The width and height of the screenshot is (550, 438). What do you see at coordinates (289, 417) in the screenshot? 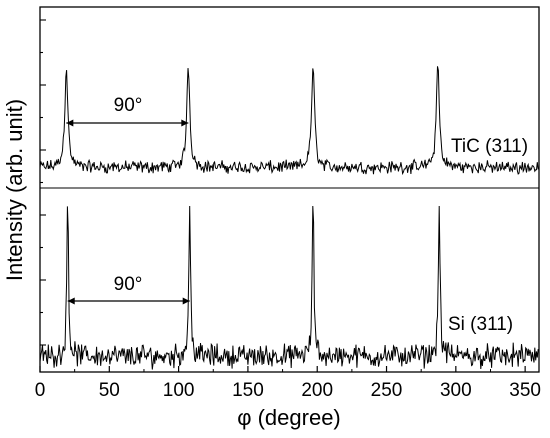
I see `x-axis-label: φ (degree)` at bounding box center [289, 417].